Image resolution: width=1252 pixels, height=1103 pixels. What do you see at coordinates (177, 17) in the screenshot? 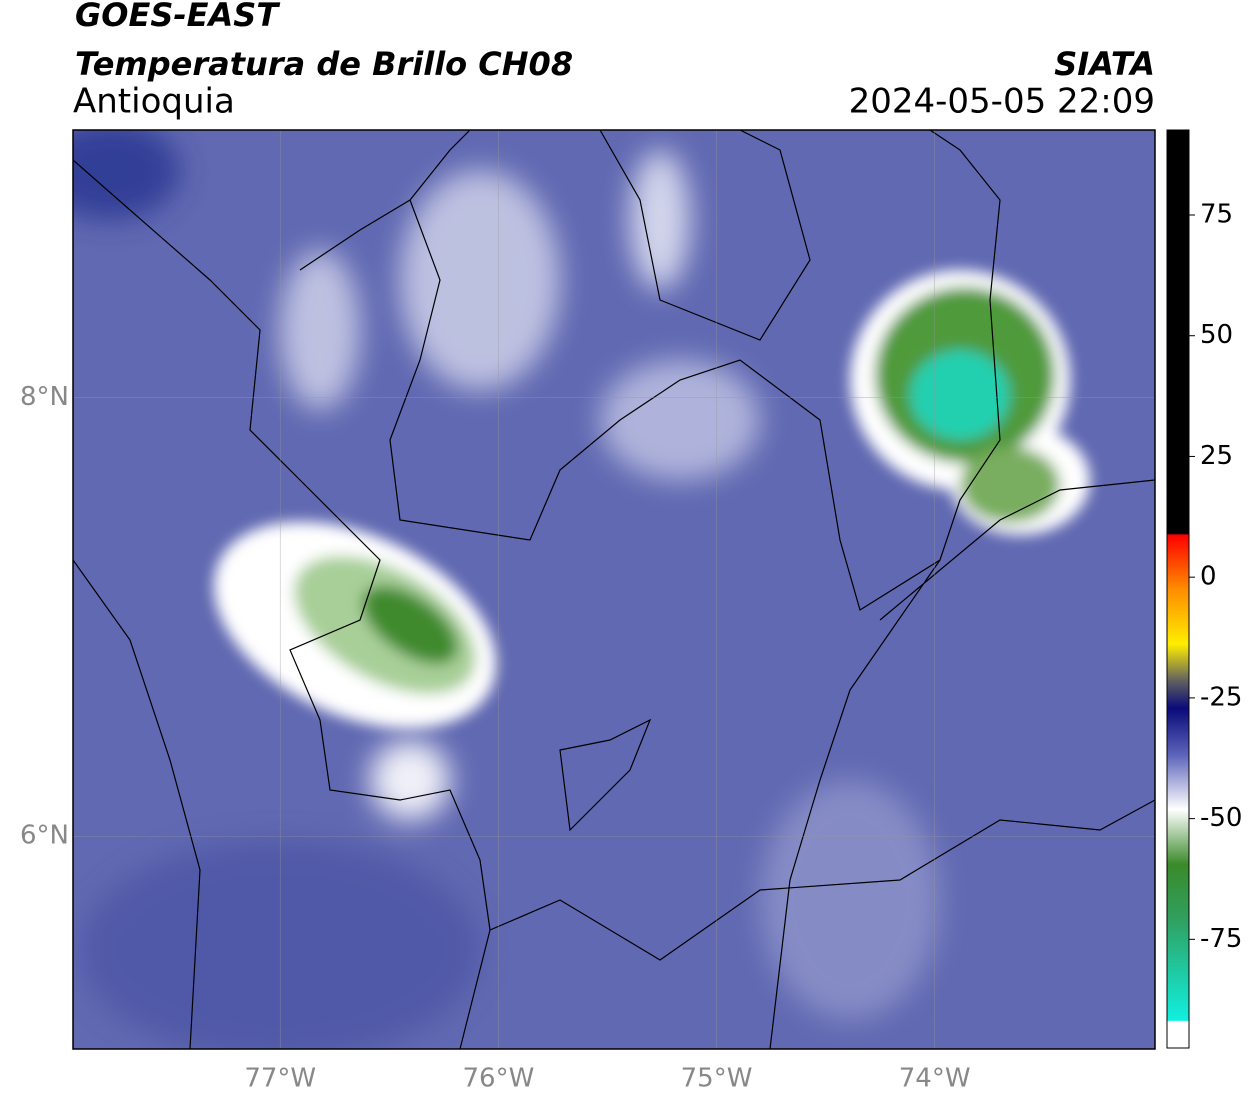
I see `source-title: GOES-EAST` at bounding box center [177, 17].